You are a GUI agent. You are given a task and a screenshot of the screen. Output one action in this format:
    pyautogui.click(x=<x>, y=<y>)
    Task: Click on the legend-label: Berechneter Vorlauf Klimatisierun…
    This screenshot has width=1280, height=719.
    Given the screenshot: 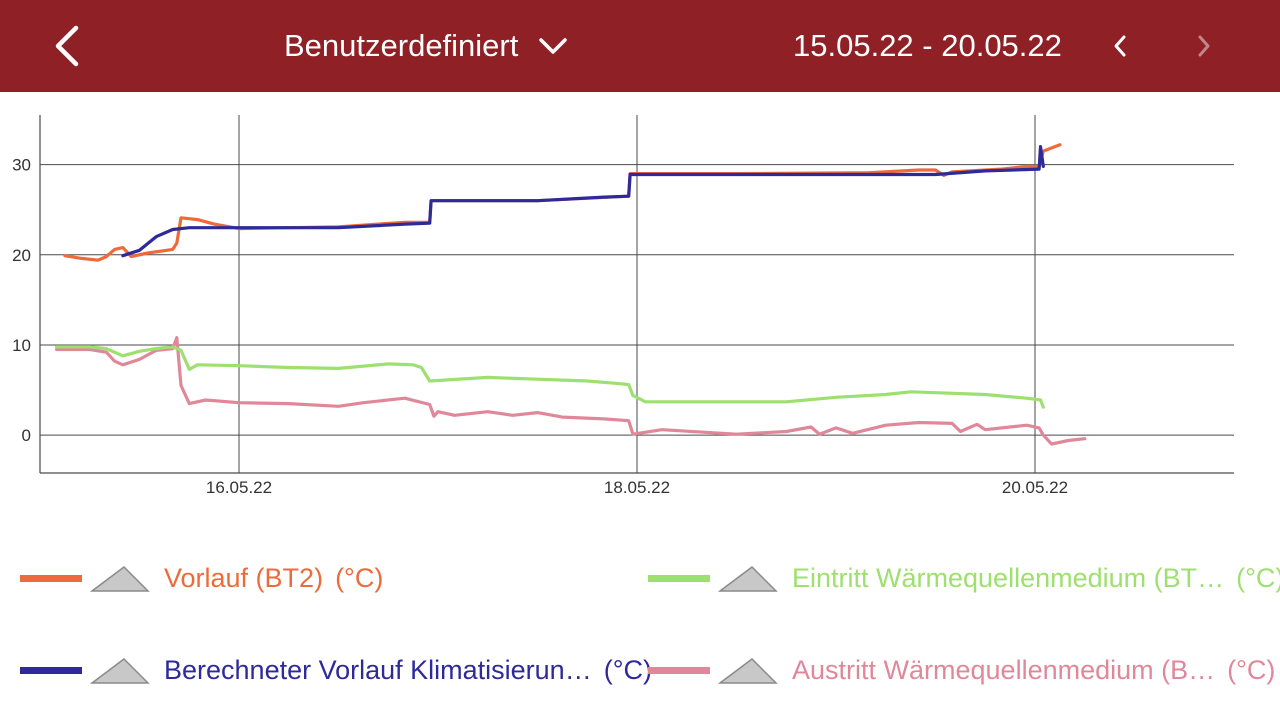 What is the action you would take?
    pyautogui.click(x=378, y=669)
    